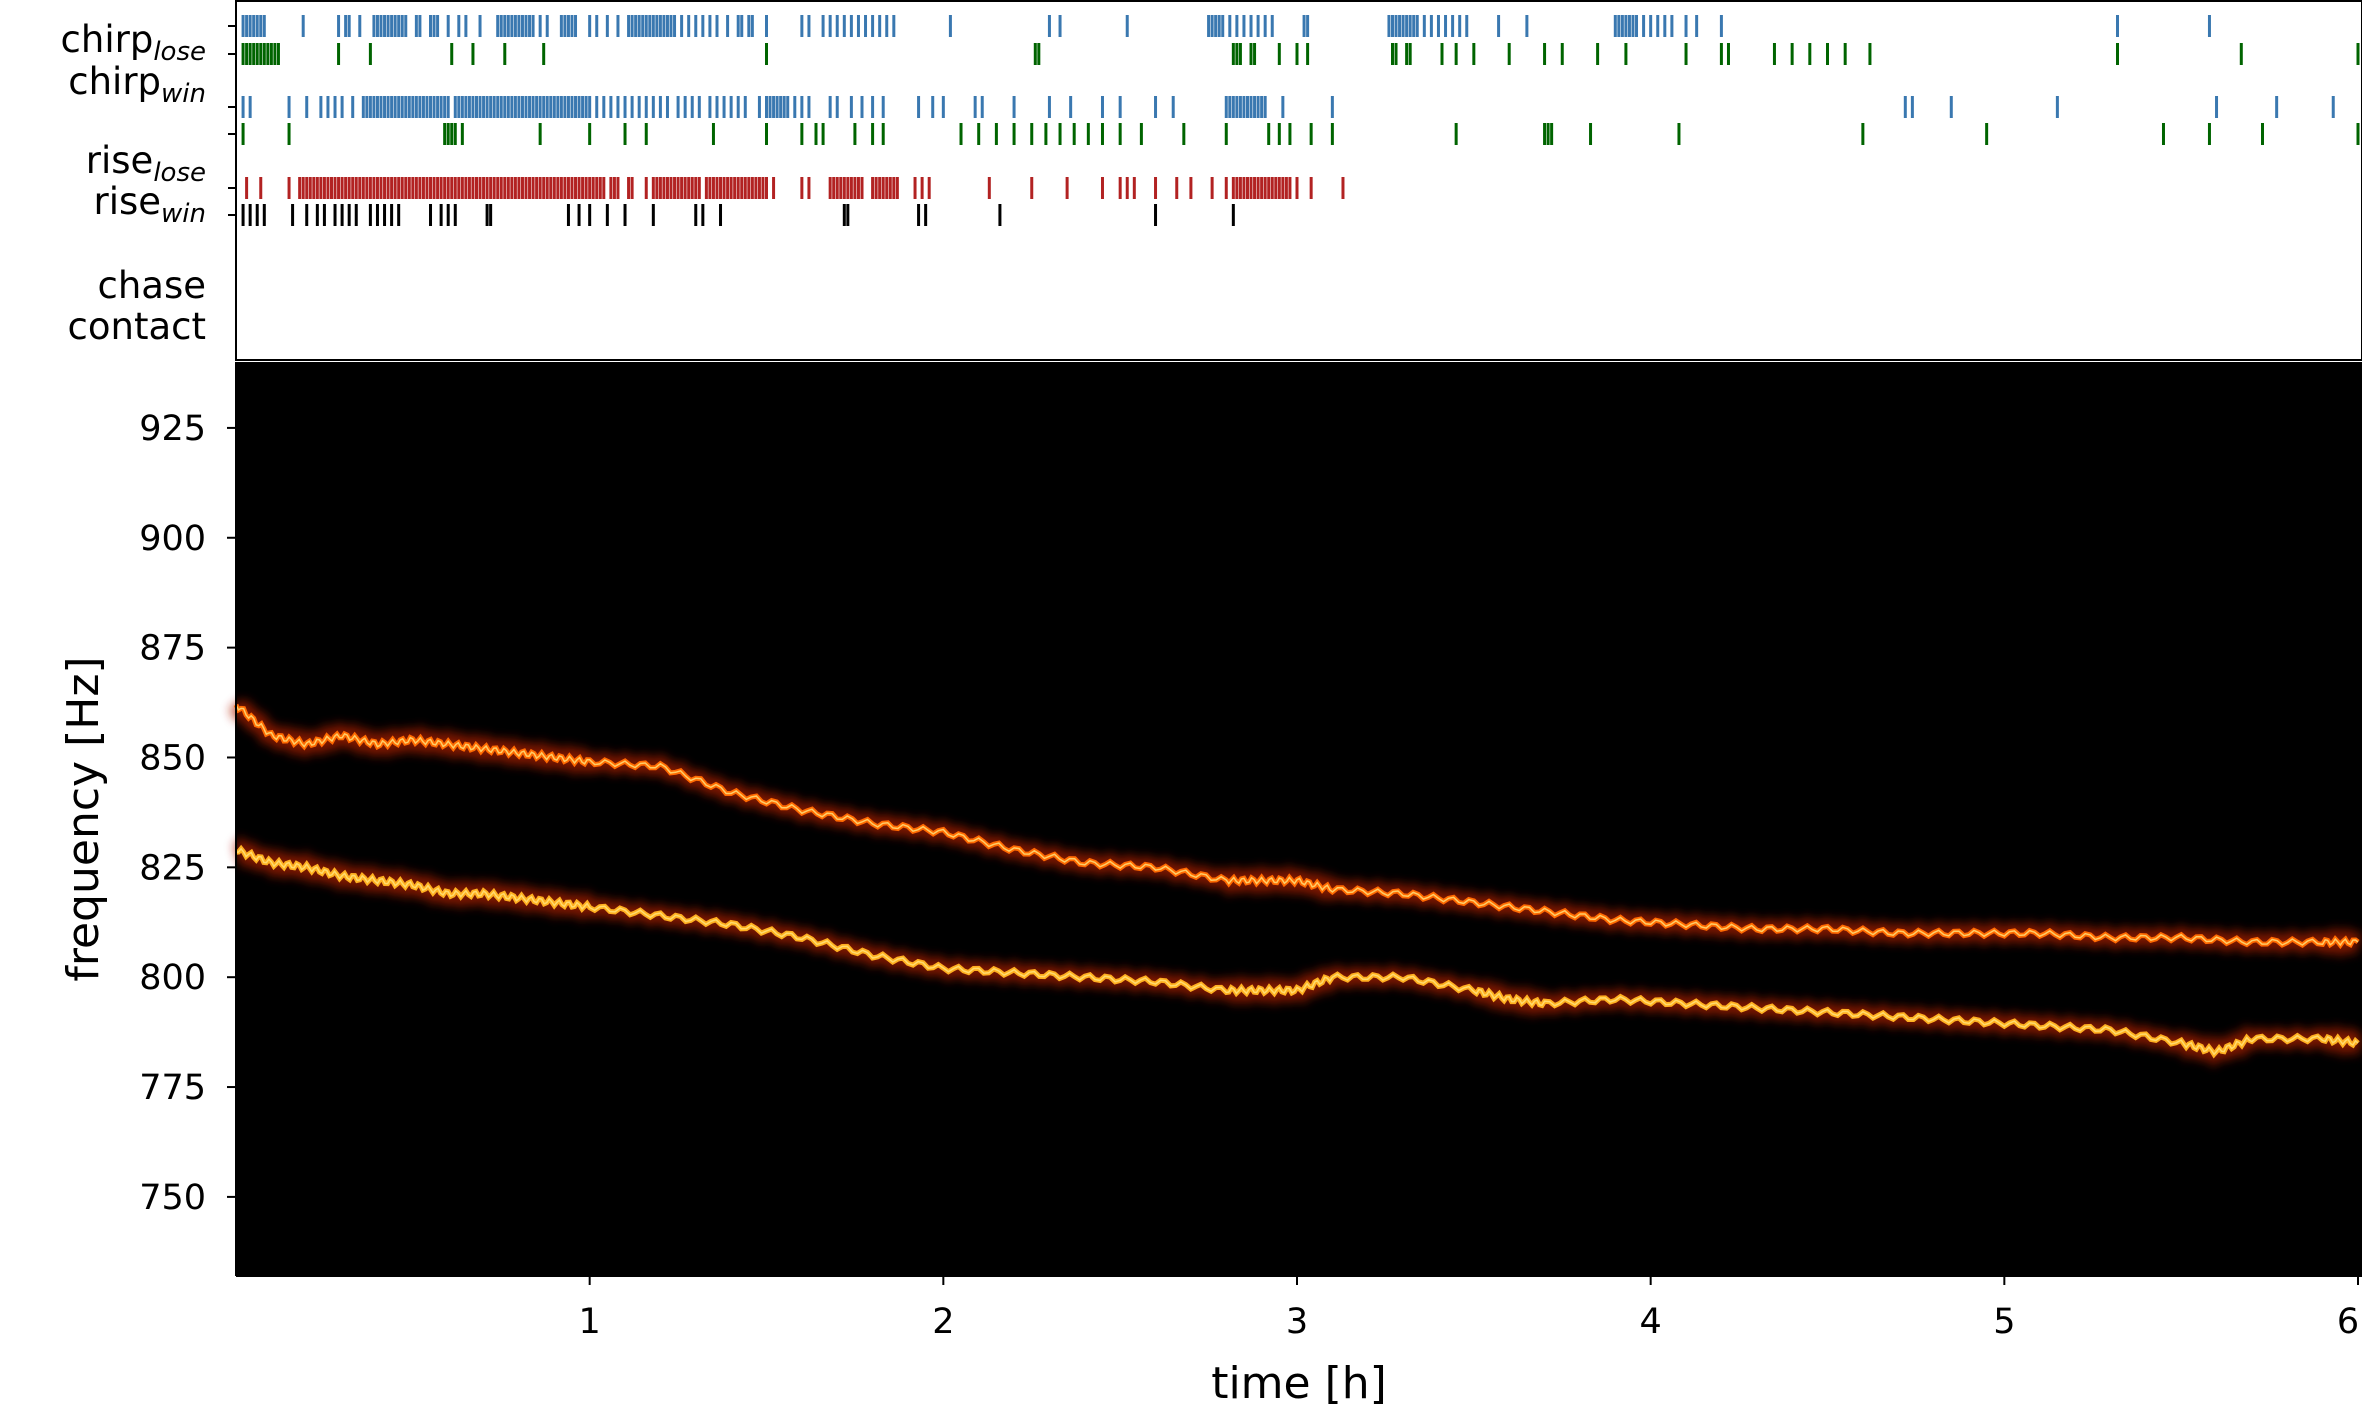 Image resolution: width=2362 pixels, height=1417 pixels. Describe the element at coordinates (137, 84) in the screenshot. I see `raster-label-chirp-win: chirpwin` at that location.